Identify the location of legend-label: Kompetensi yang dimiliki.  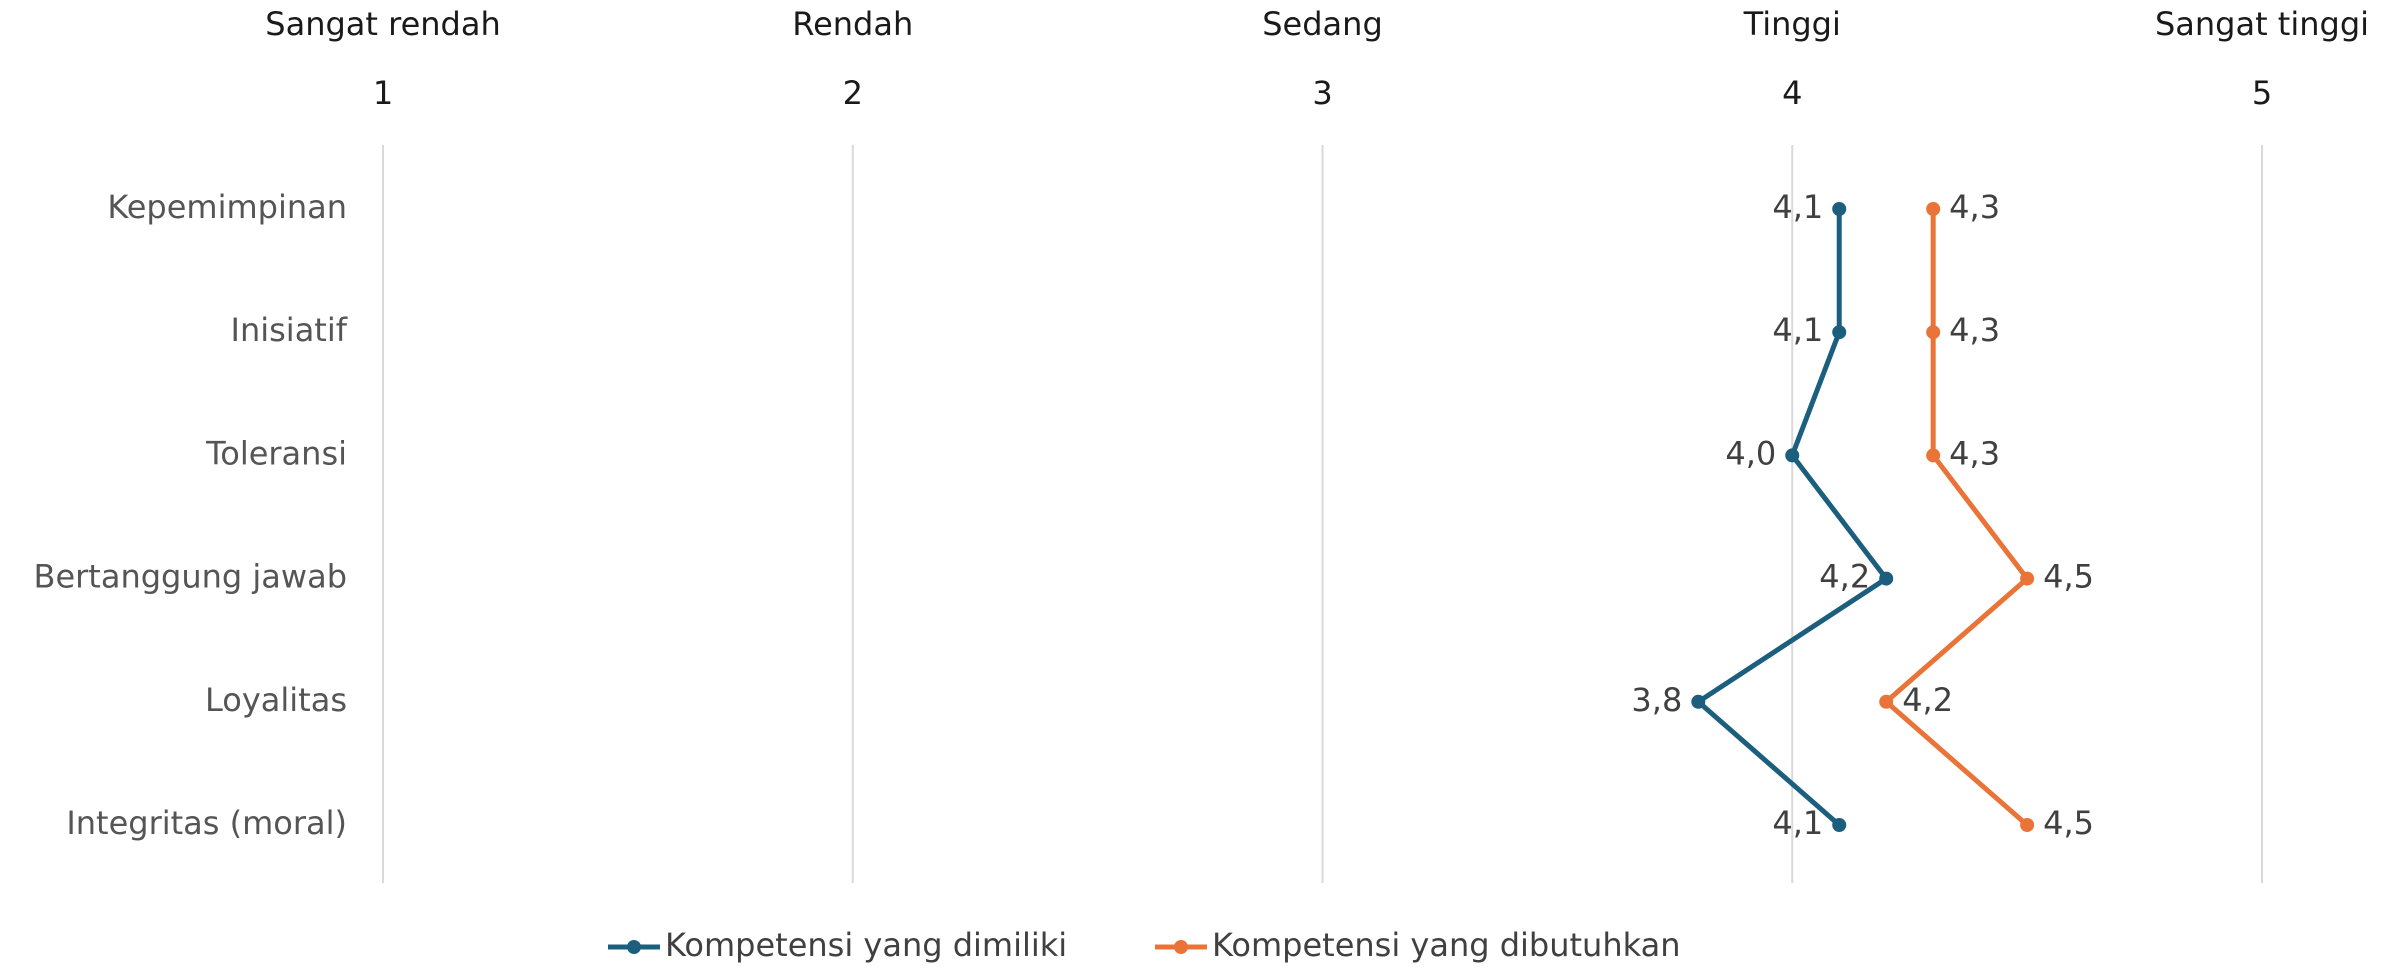
(866, 945).